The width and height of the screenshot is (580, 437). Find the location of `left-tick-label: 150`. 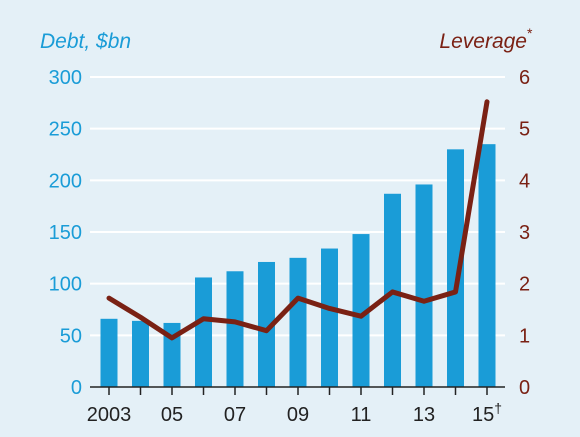

left-tick-label: 150 is located at coordinates (65, 233).